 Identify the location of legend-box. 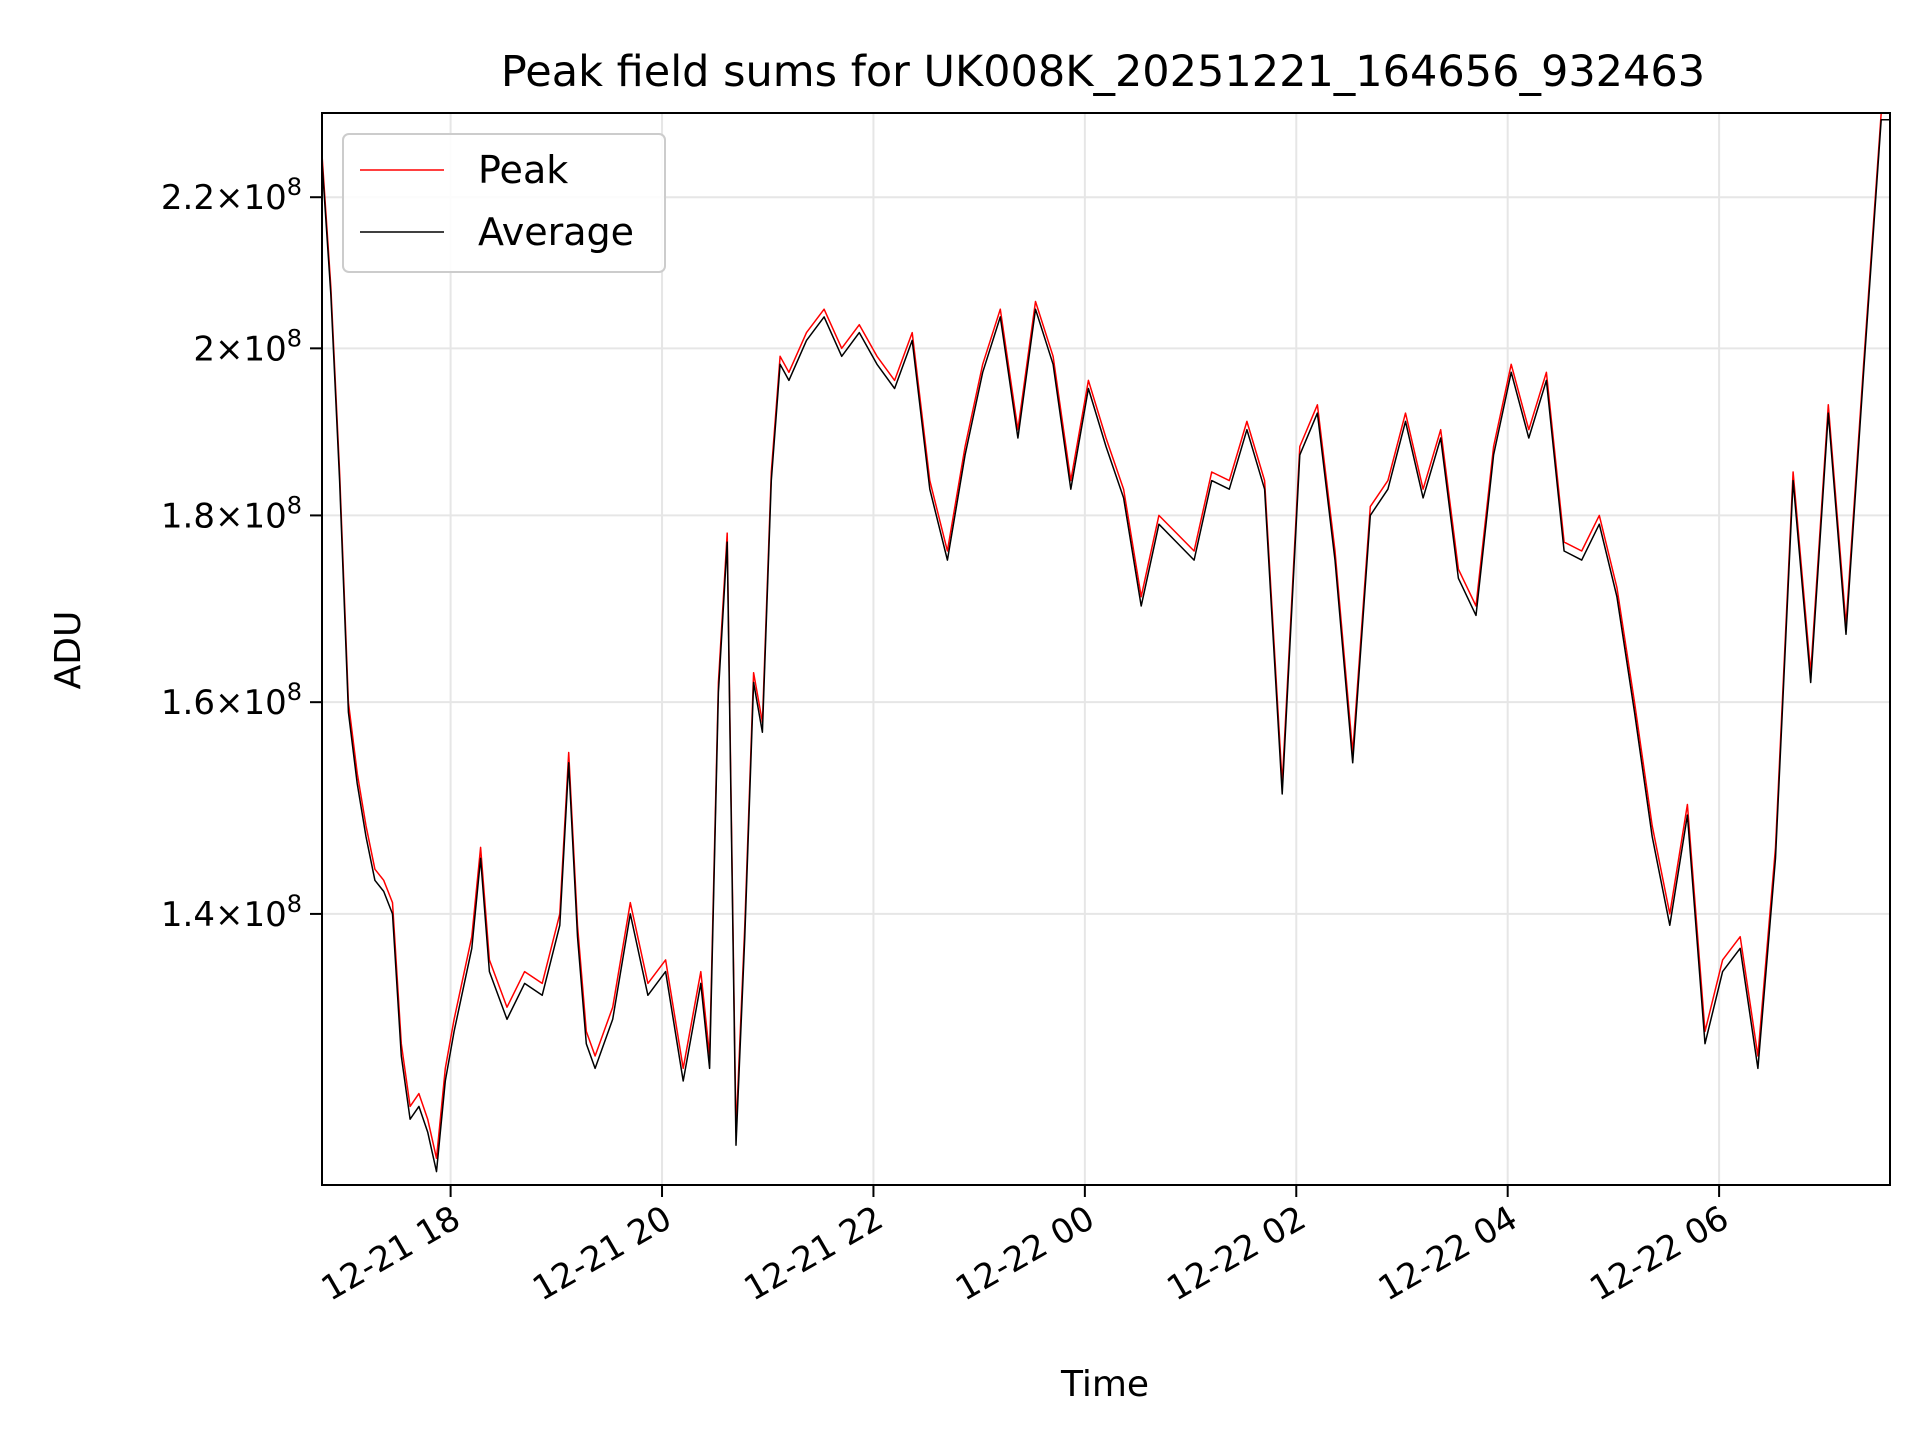
(504, 203).